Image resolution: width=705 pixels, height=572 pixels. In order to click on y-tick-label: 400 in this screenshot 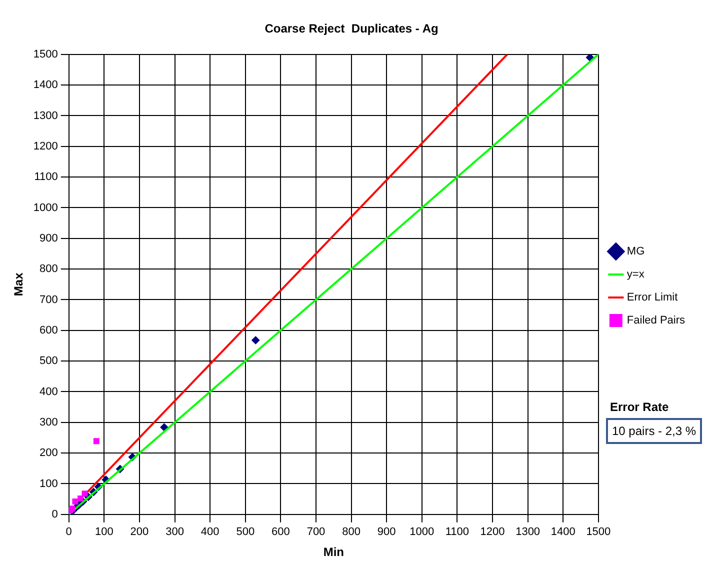, I will do `click(49, 392)`.